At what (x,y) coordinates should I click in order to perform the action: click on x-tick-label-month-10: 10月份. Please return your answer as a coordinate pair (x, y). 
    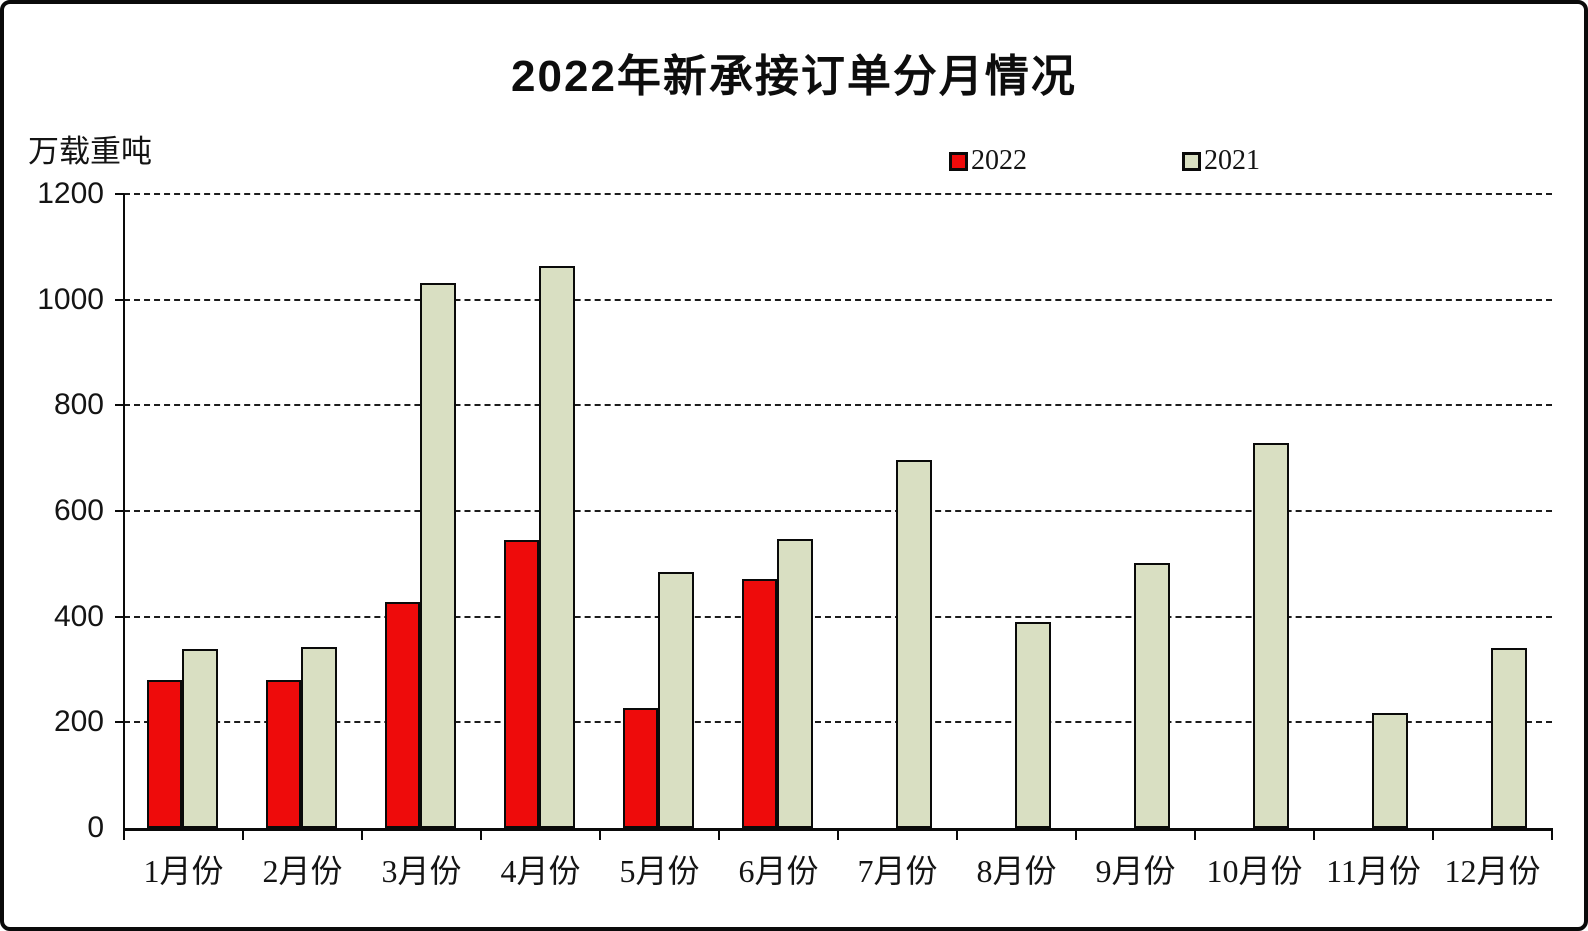
    Looking at the image, I should click on (1254, 871).